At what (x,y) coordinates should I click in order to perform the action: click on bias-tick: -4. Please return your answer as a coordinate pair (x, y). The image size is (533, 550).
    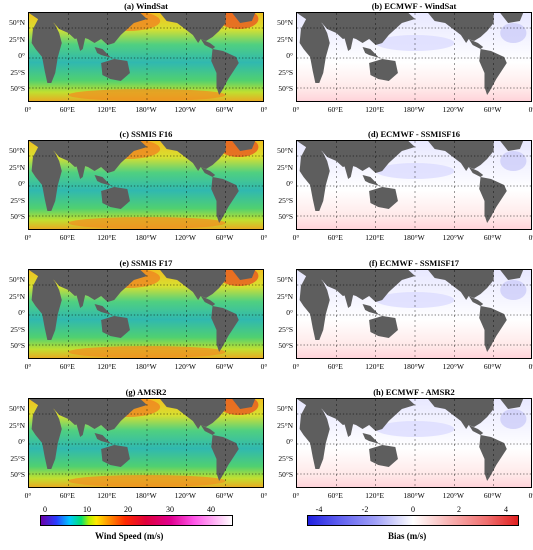
    Looking at the image, I should click on (319, 509).